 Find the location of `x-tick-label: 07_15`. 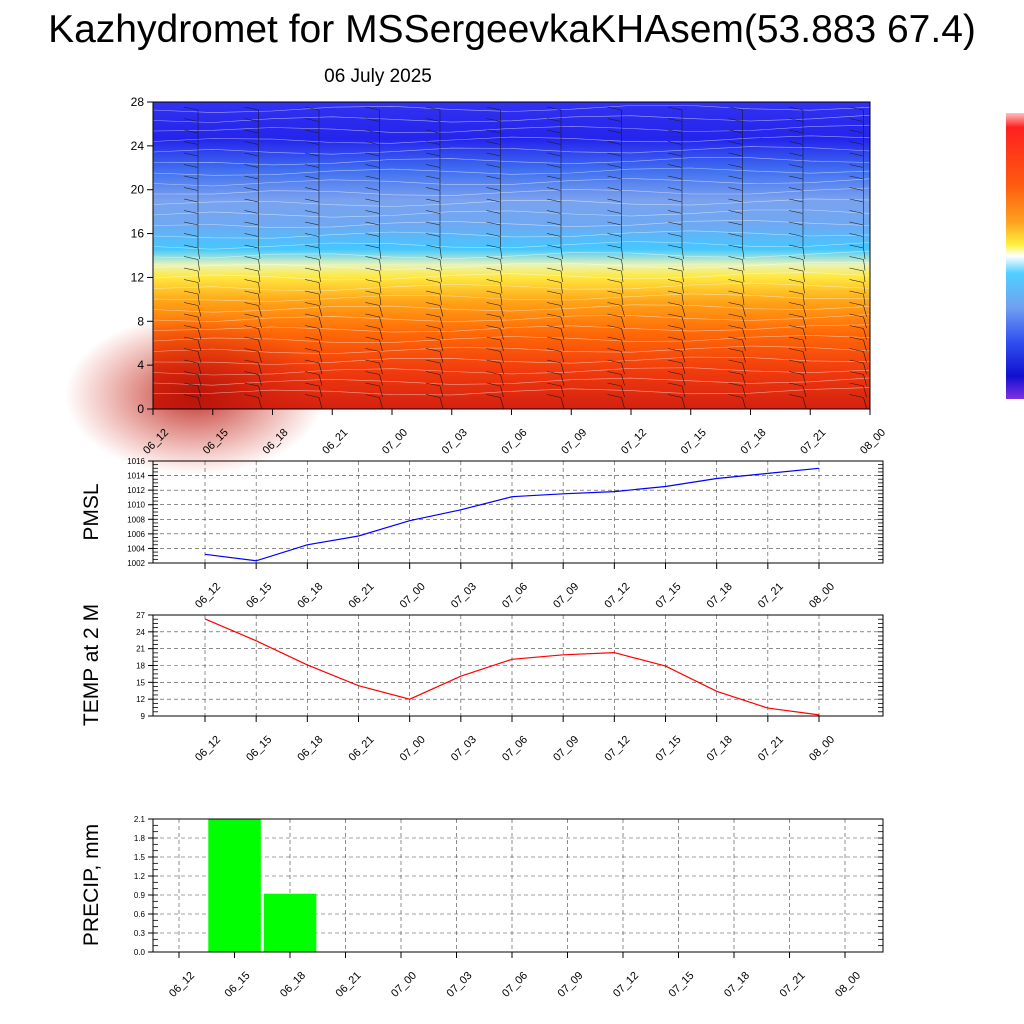

x-tick-label: 07_15 is located at coordinates (669, 596).